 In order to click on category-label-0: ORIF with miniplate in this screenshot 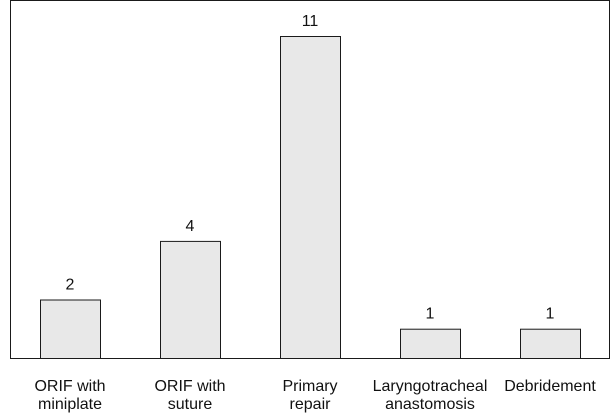, I will do `click(69, 395)`.